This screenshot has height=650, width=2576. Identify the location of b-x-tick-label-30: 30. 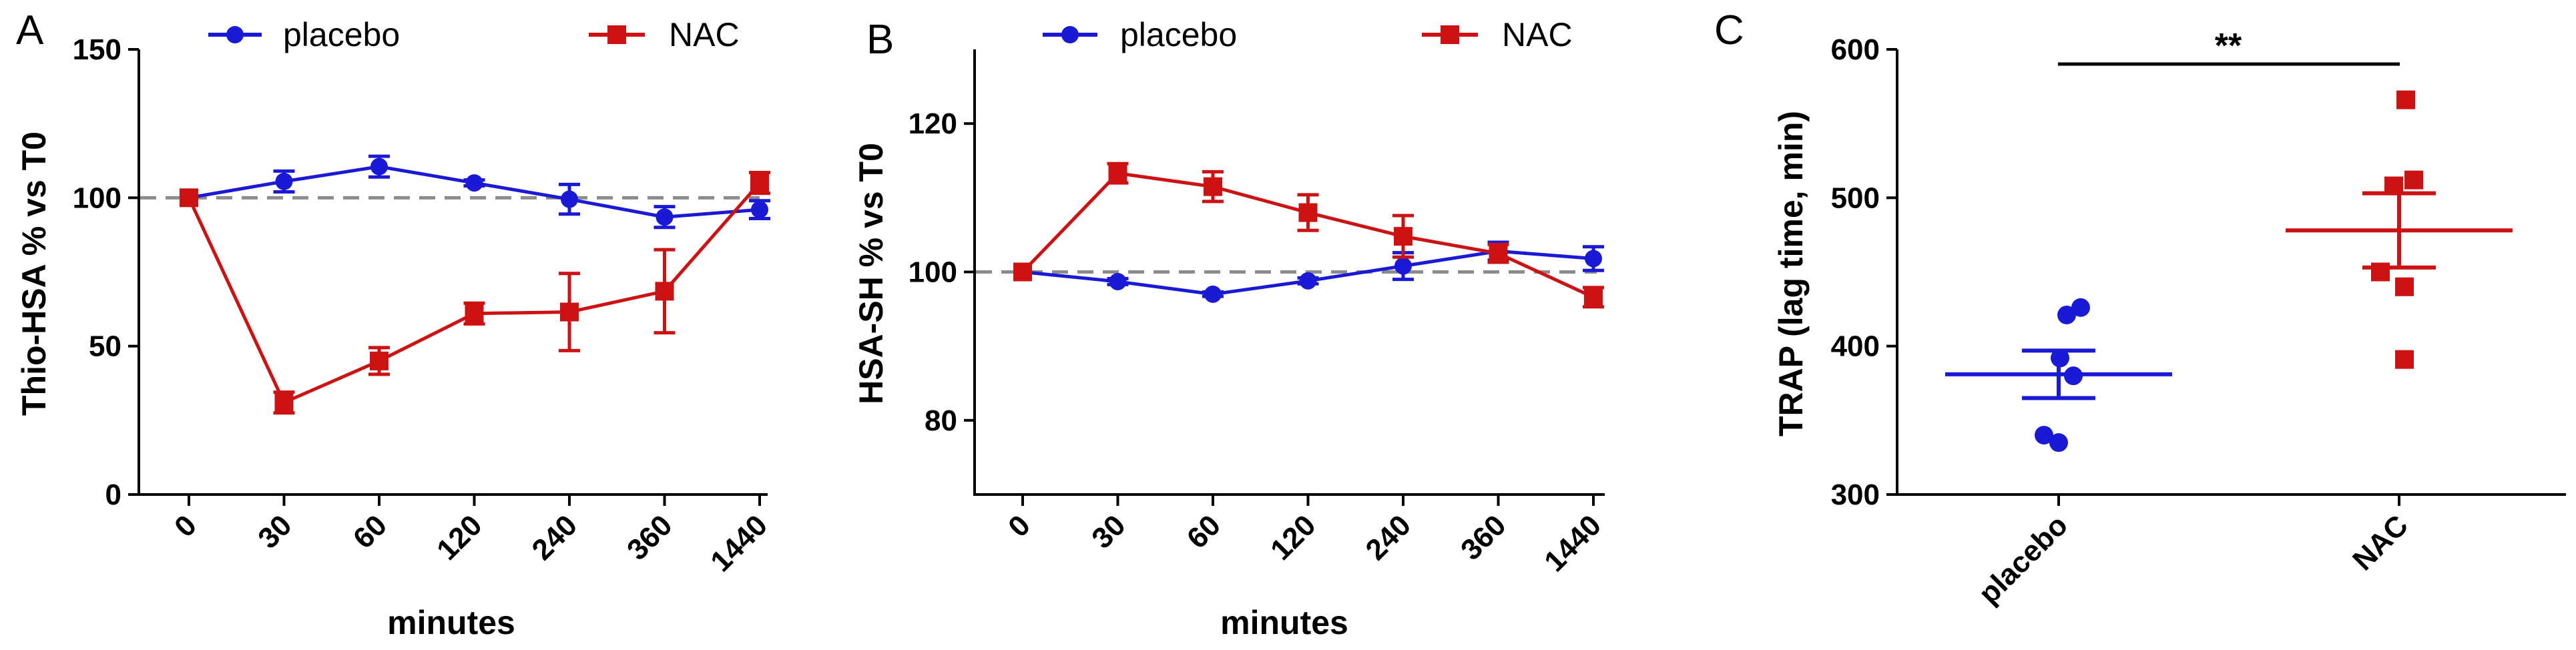
(1108, 532).